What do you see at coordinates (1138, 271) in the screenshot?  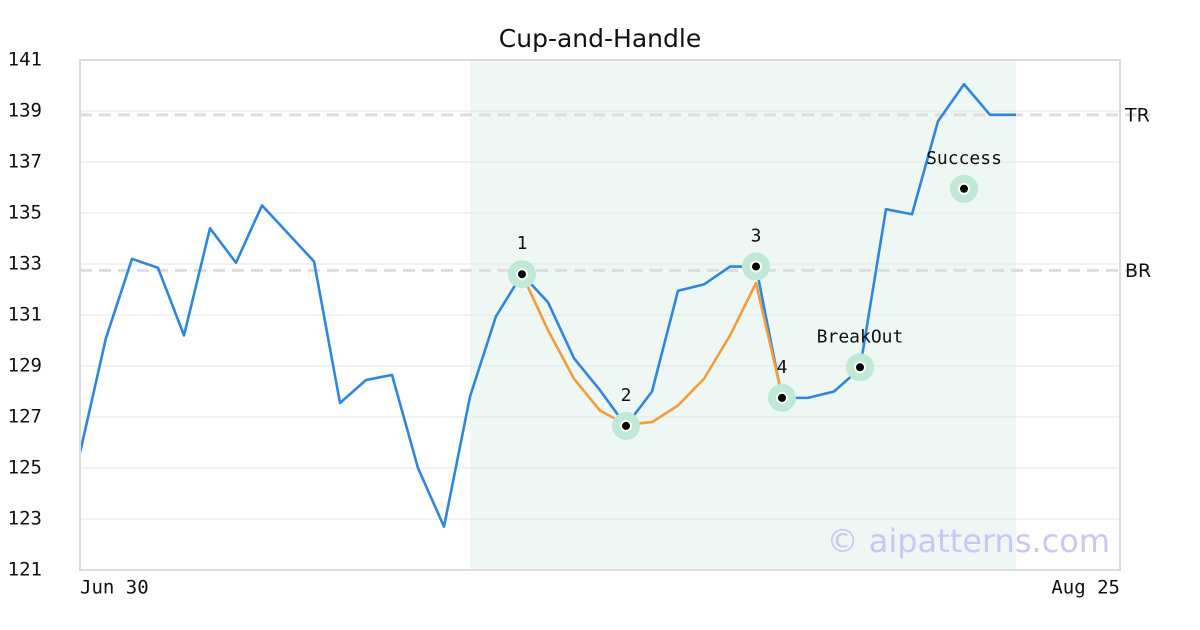 I see `level-label: BR` at bounding box center [1138, 271].